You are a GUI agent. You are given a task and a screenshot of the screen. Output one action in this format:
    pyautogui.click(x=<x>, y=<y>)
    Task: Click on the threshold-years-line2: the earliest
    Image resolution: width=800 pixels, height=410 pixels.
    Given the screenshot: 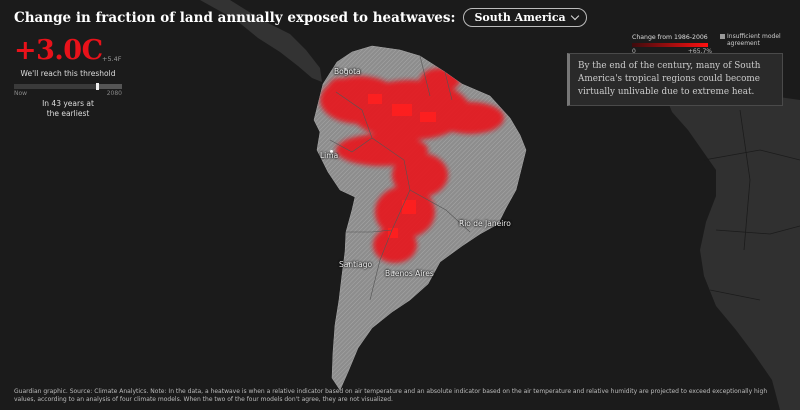 What is the action you would take?
    pyautogui.click(x=68, y=113)
    